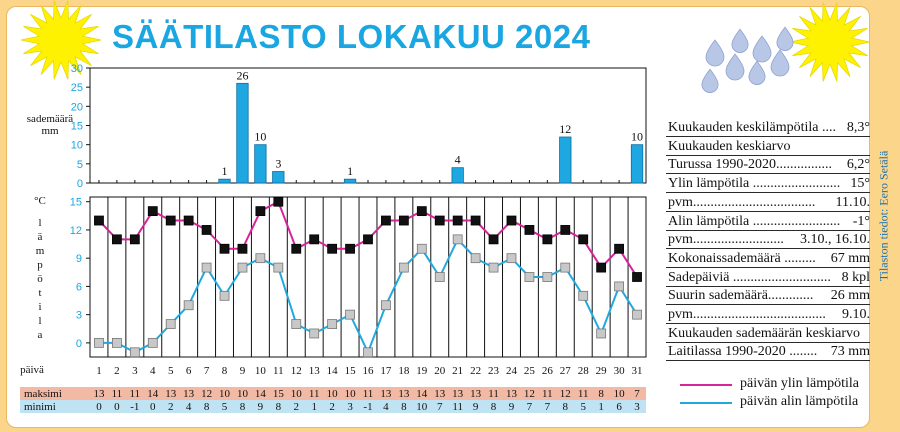 The height and width of the screenshot is (432, 900). Describe the element at coordinates (189, 371) in the screenshot. I see `day-tick-label: 6` at that location.